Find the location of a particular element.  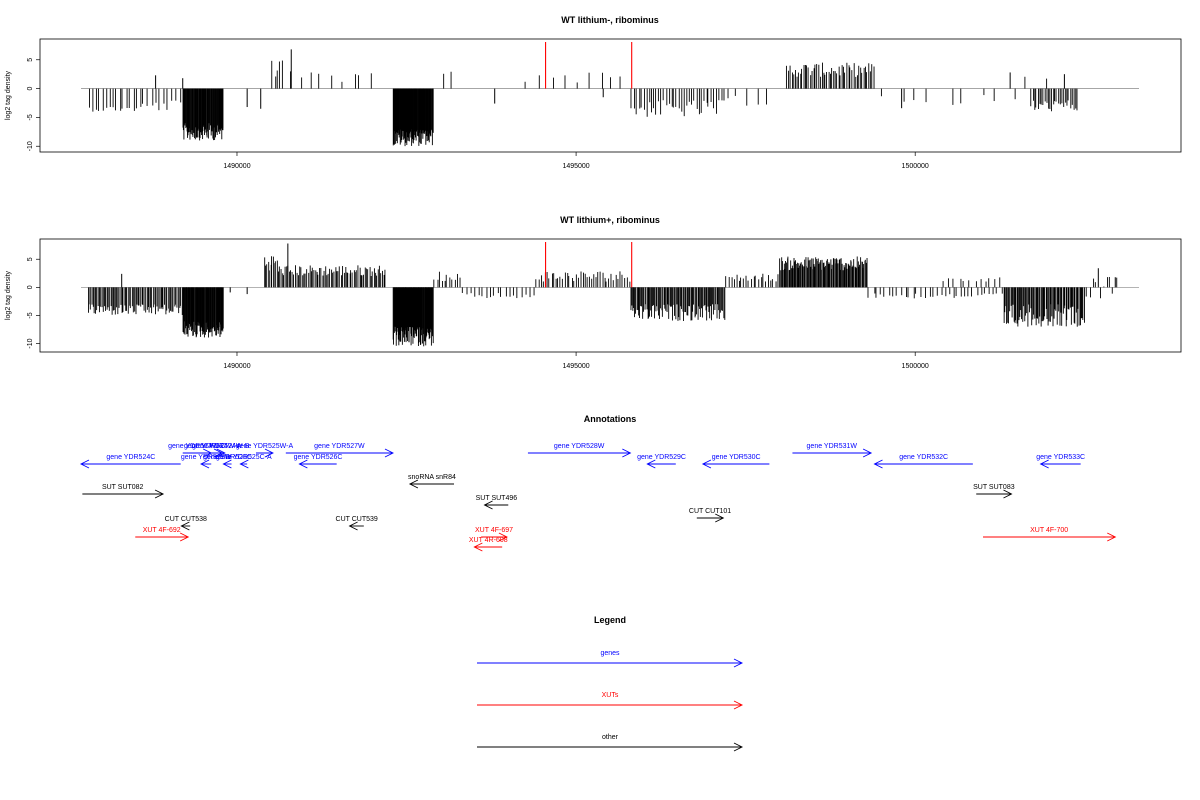

feature-label: CUT CUT101 is located at coordinates (710, 511).